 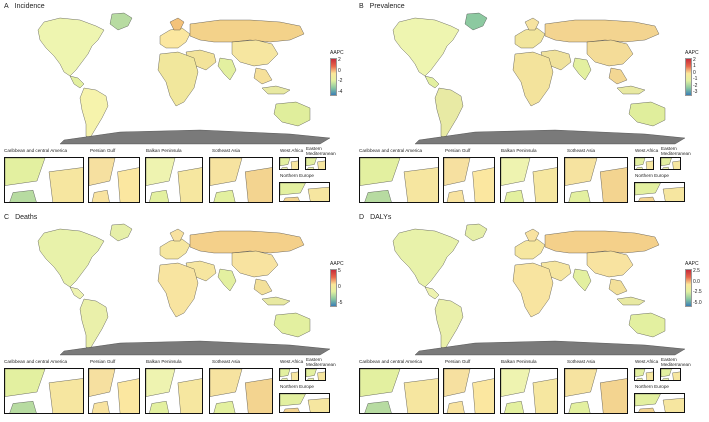 I want to click on legend-tick: -1, so click(x=695, y=79).